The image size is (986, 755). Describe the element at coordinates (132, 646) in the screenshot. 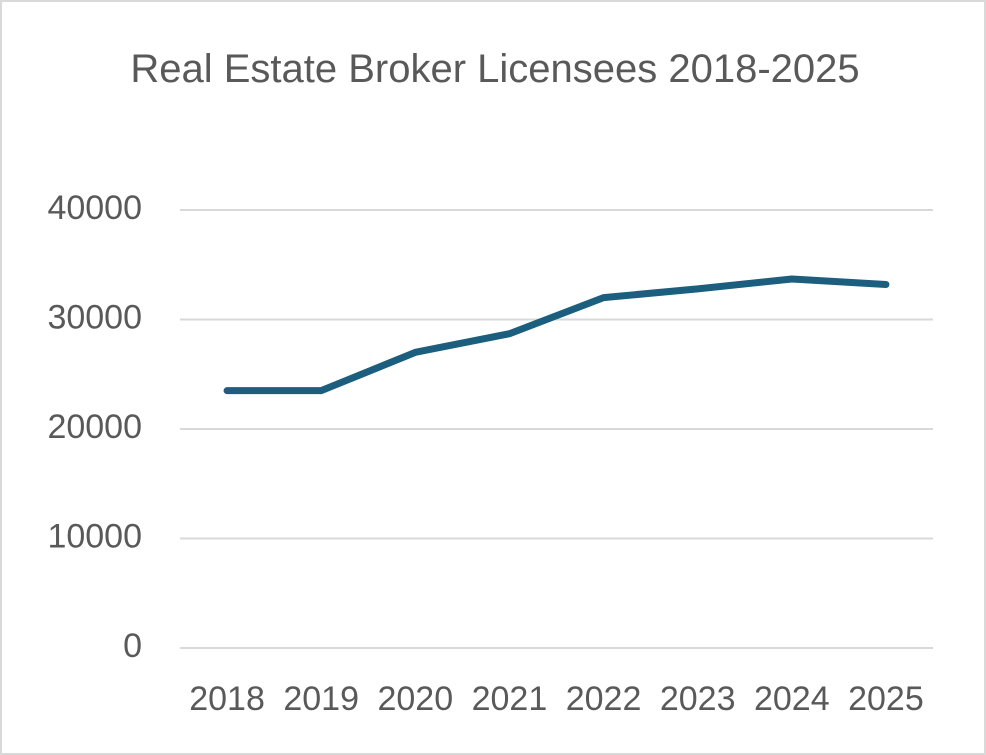

I see `y-tick-label: 0` at that location.